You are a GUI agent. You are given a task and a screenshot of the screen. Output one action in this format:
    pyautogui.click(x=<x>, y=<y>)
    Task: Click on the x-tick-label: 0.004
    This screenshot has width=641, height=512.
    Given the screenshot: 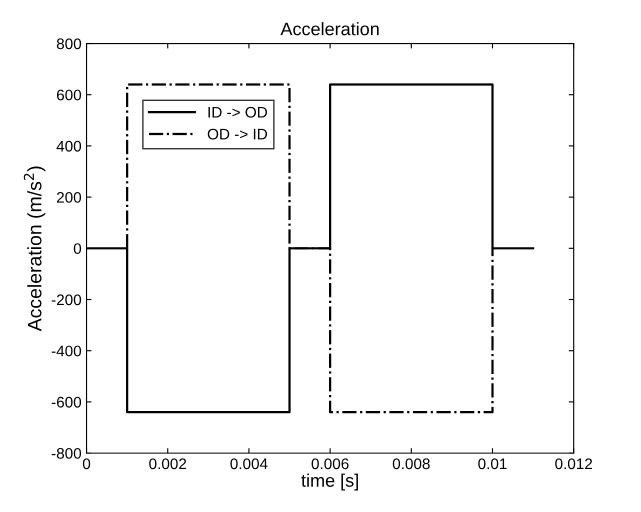 What is the action you would take?
    pyautogui.click(x=249, y=464)
    